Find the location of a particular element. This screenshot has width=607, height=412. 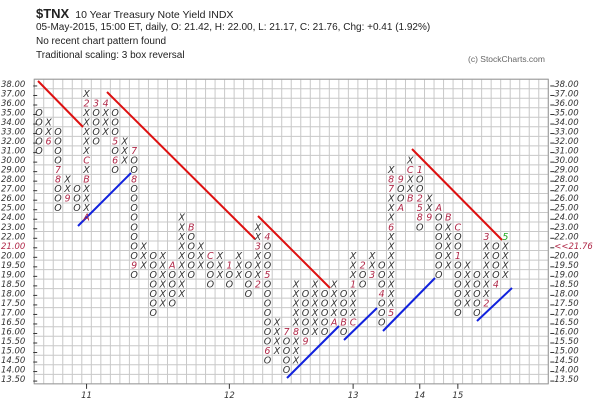

y-tick-label-right: 23.00 is located at coordinates (566, 228).